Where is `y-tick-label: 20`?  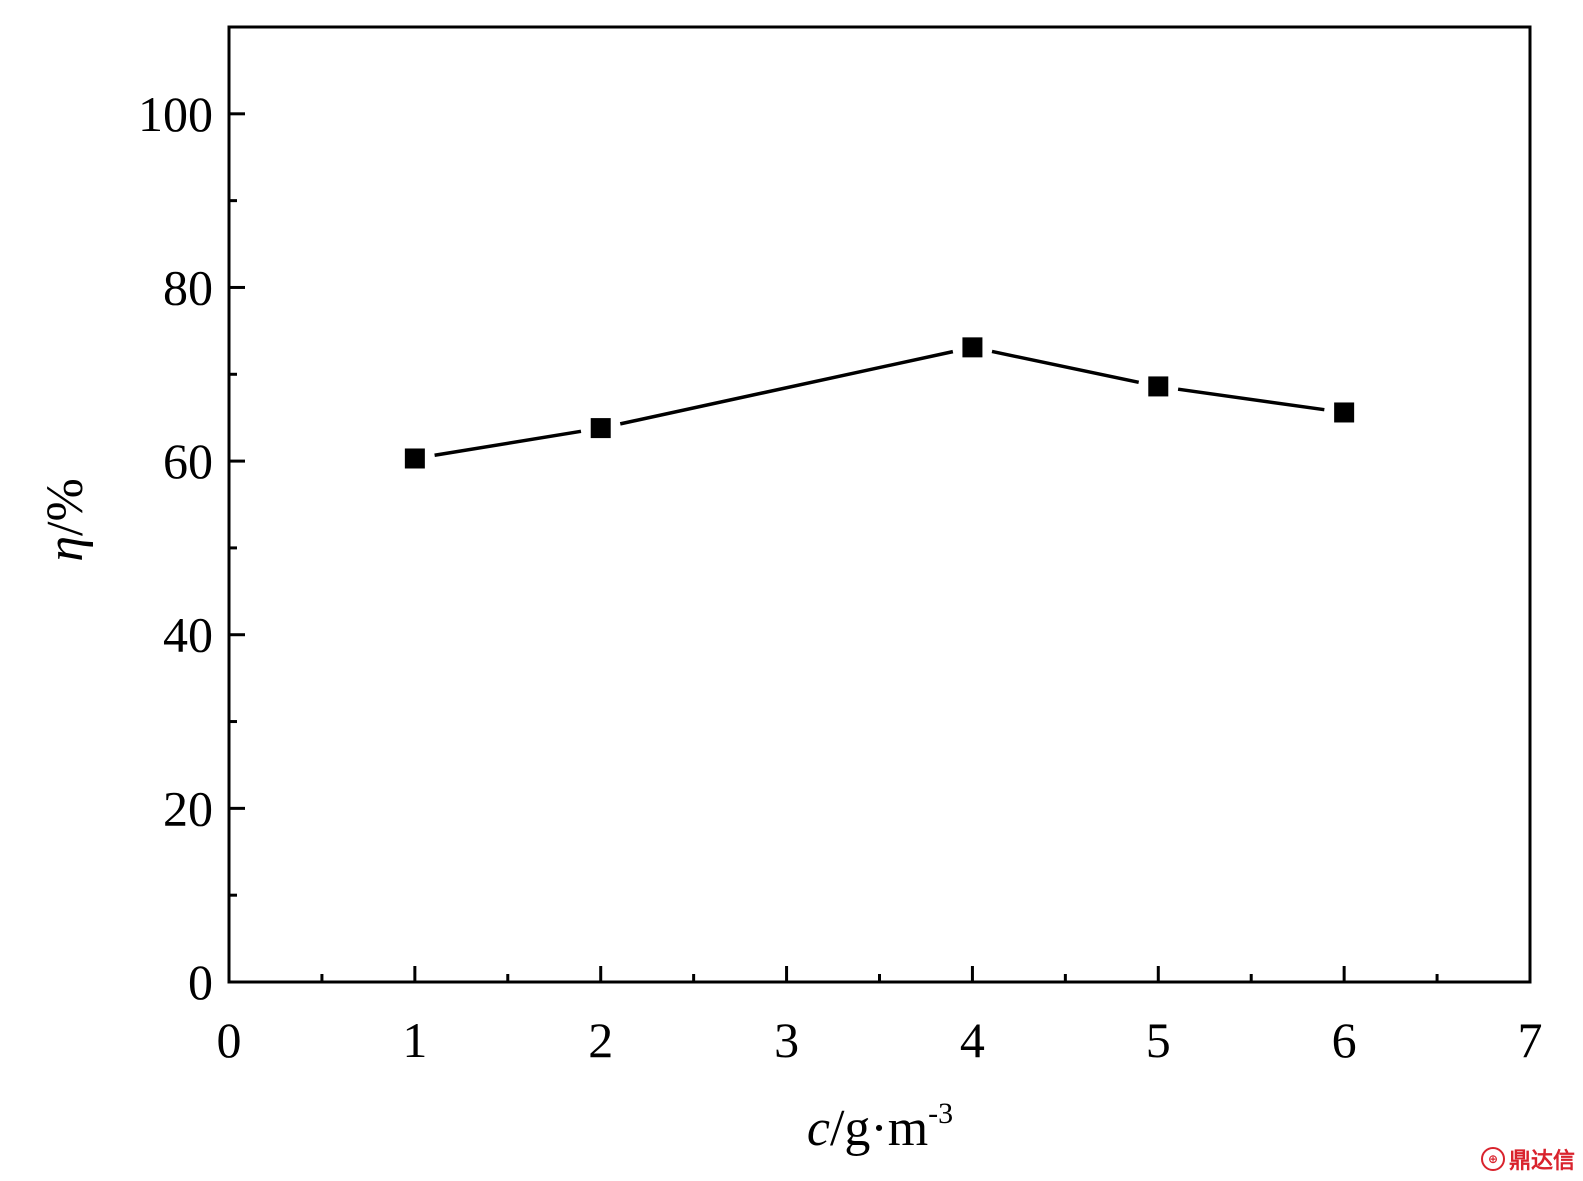 y-tick-label: 20 is located at coordinates (188, 808).